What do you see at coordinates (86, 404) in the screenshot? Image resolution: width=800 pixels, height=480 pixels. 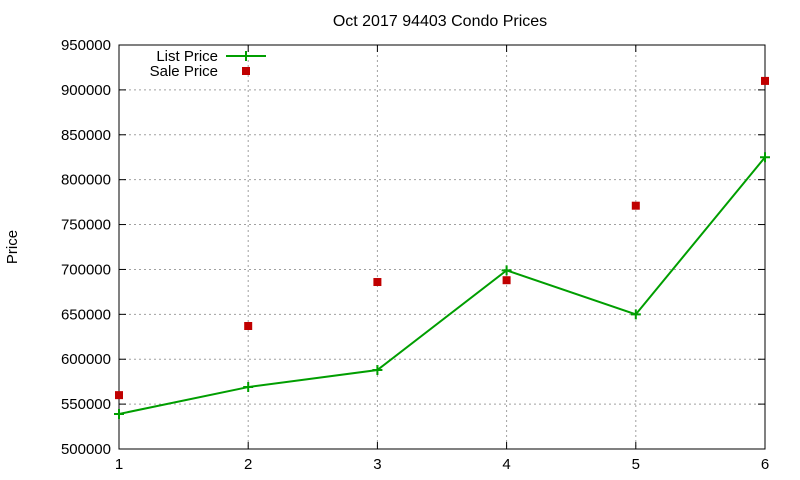 I see `y-tick-label: 550000` at bounding box center [86, 404].